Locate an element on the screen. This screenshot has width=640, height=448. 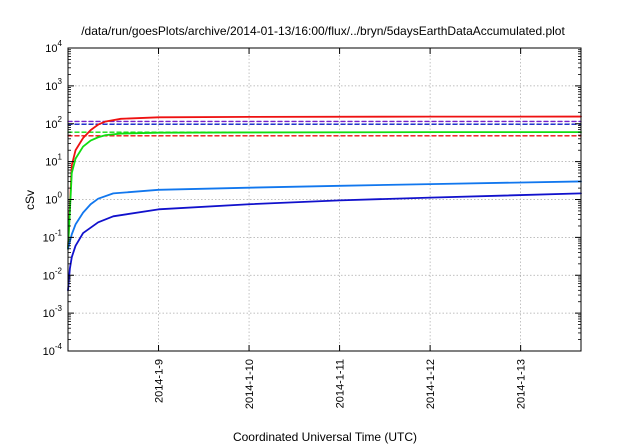
y-tick-exponent: 4 is located at coordinates (60, 43).